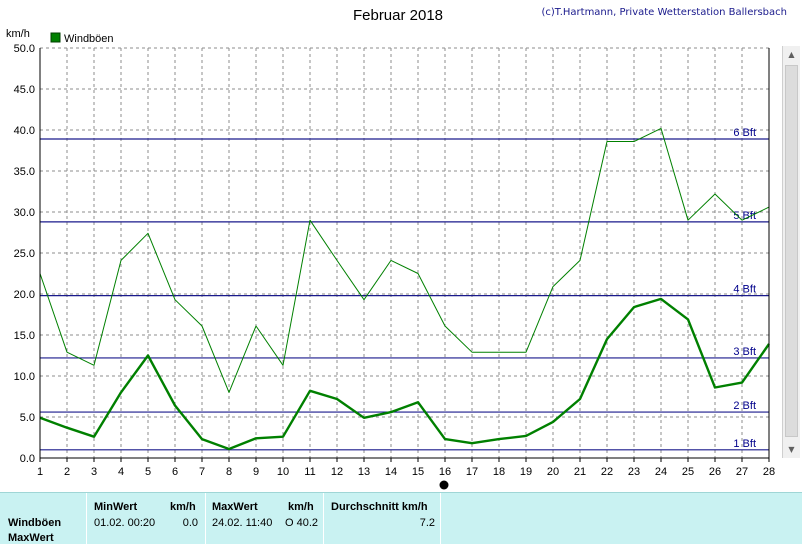  I want to click on min-header: MinWert, so click(116, 507).